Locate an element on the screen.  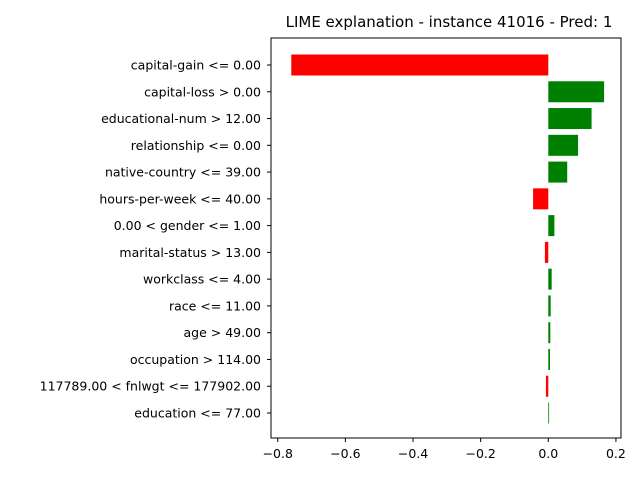
y-tick-label: capital-loss > 0.00 is located at coordinates (202, 91).